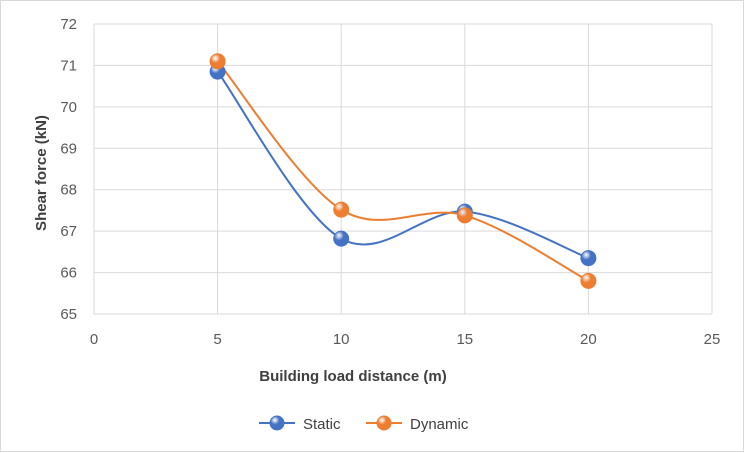 This screenshot has width=744, height=453. I want to click on x-tick-label: 15, so click(464, 339).